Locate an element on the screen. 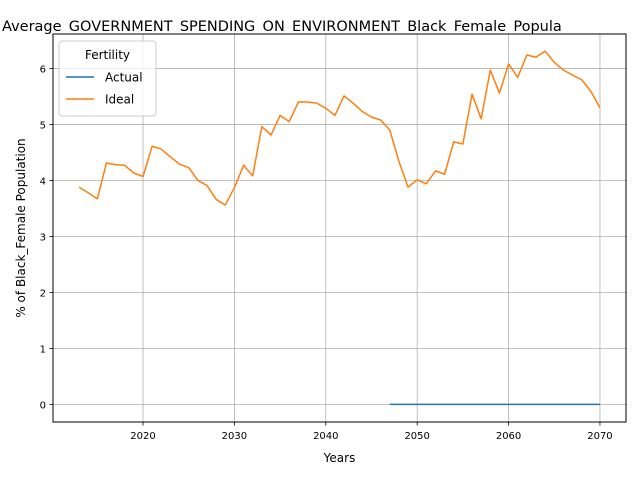 The height and width of the screenshot is (484, 640). legend-label-ideal: Ideal is located at coordinates (119, 100).